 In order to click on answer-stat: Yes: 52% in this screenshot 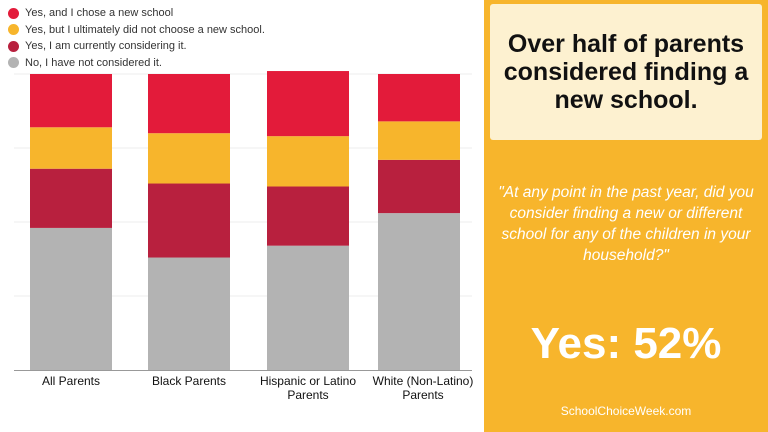, I will do `click(626, 343)`.